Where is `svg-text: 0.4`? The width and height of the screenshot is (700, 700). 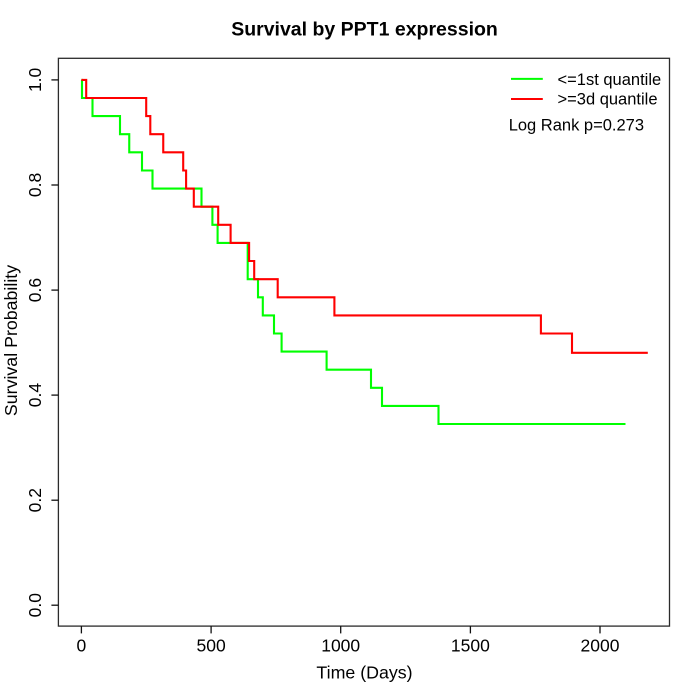 svg-text: 0.4 is located at coordinates (35, 395).